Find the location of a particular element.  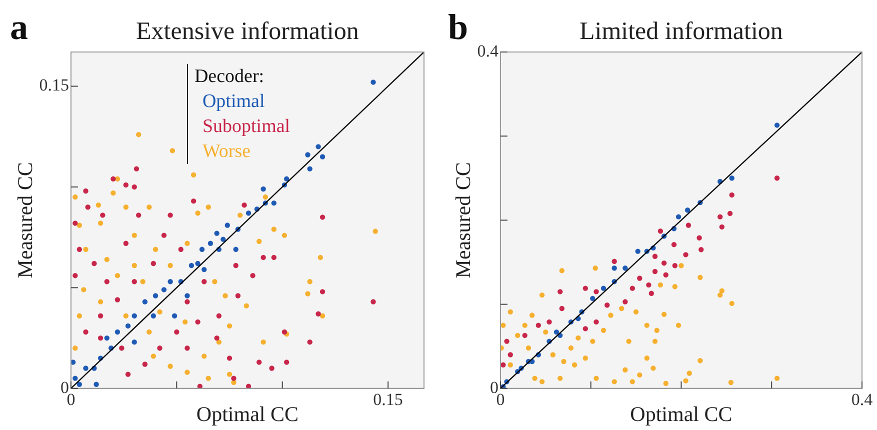

text: Optimal is located at coordinates (233, 102).